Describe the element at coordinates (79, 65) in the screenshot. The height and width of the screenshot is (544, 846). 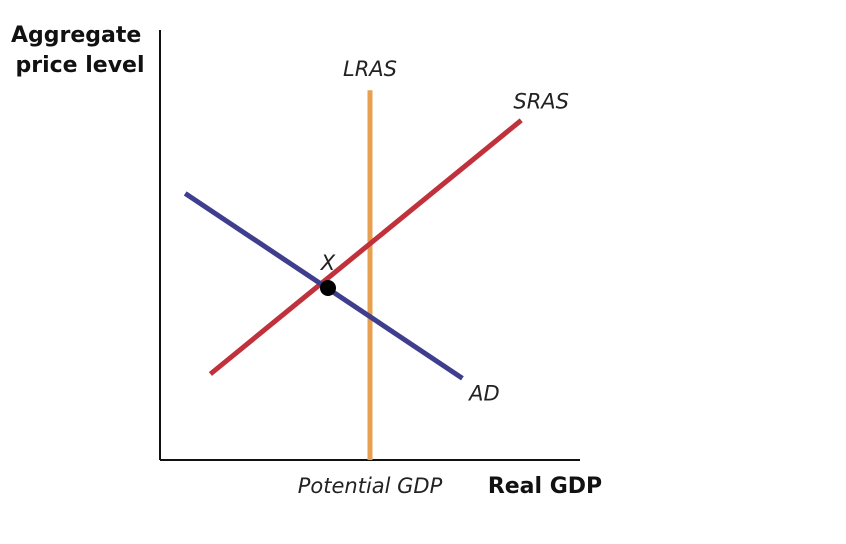
I see `y-axis-title-line-2: price level` at that location.